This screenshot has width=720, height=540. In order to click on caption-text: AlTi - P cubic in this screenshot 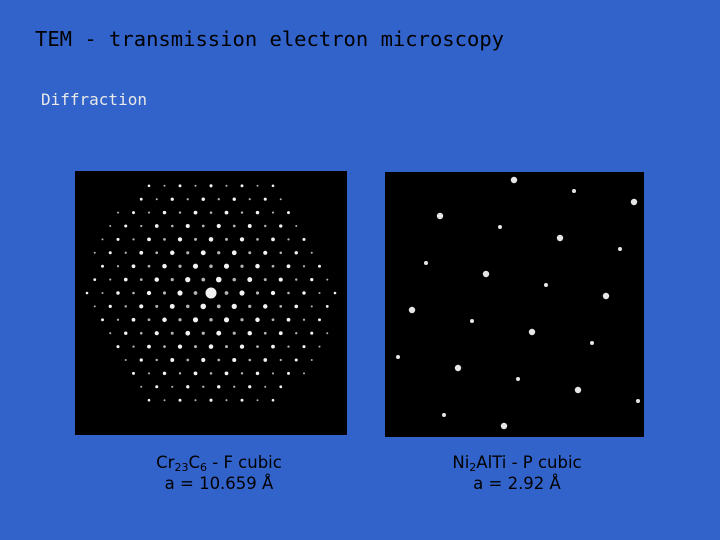, I will do `click(529, 462)`.